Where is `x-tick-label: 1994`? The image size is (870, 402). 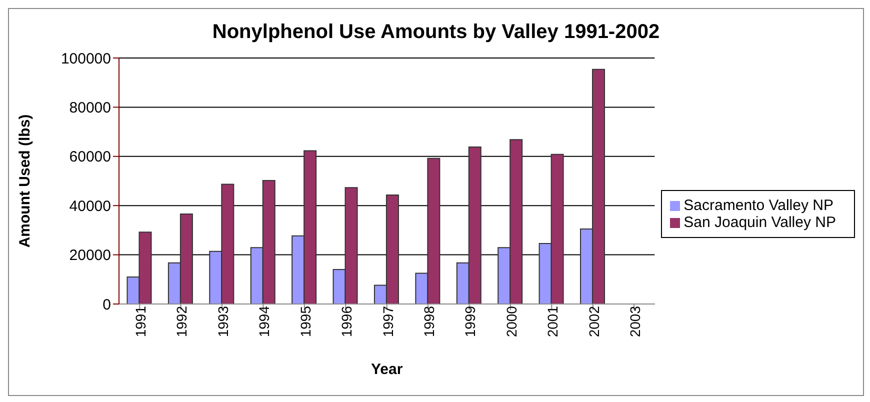
x-tick-label: 1994 is located at coordinates (264, 322).